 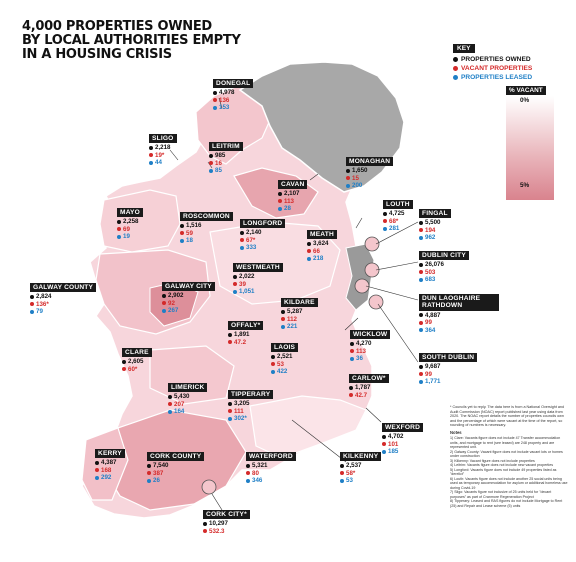 I want to click on vacant-dot-icon, so click(x=455, y=68).